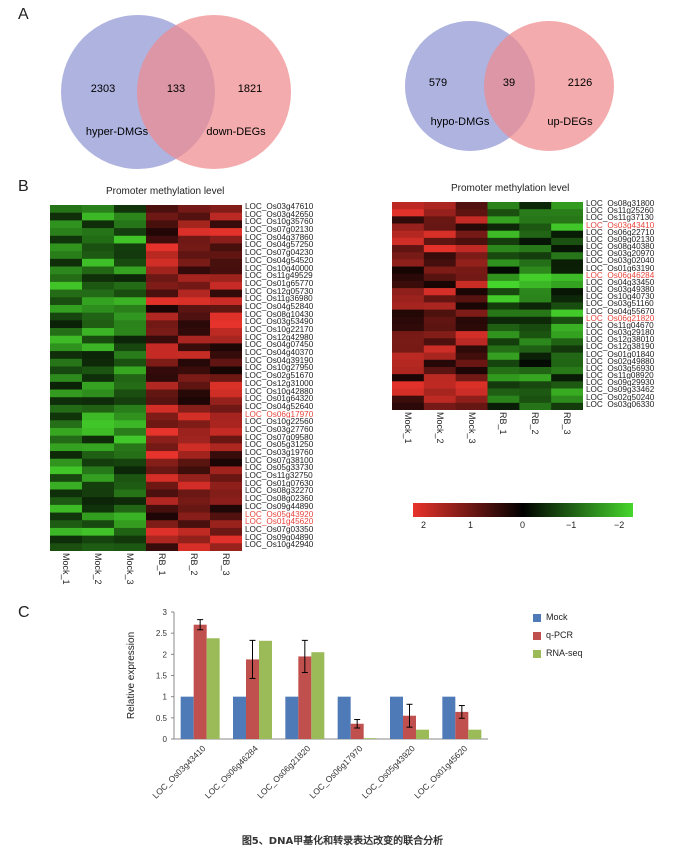 This screenshot has height=853, width=685. Describe the element at coordinates (620, 218) in the screenshot. I see `heatmap-2-gene-label: LOC_Os11g37130` at that location.